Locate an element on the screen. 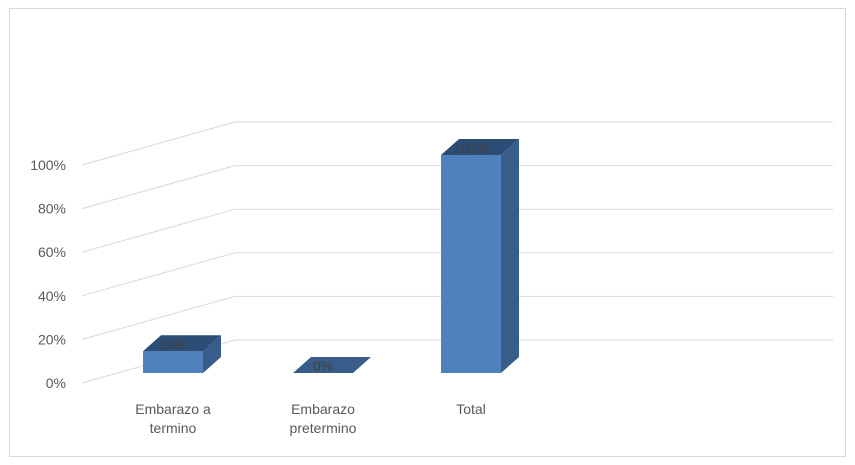 The height and width of the screenshot is (465, 855). y-tick-label: 100% is located at coordinates (48, 165).